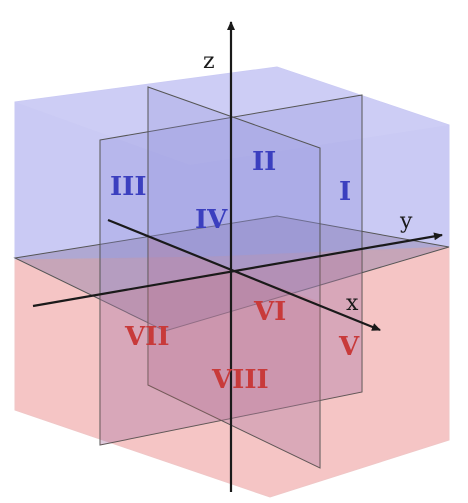  Describe the element at coordinates (211, 220) in the screenshot. I see `octant-label-IV: IV` at that location.